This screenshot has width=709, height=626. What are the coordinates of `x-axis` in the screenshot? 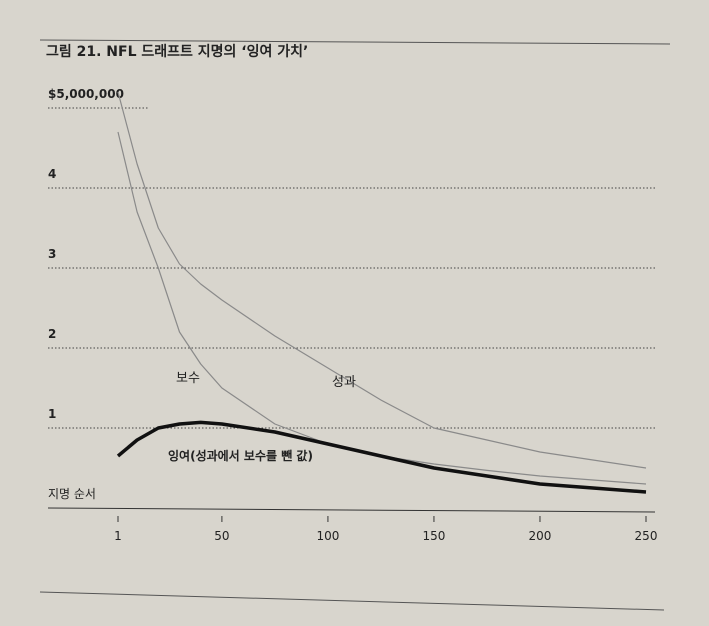 It's located at (351, 510).